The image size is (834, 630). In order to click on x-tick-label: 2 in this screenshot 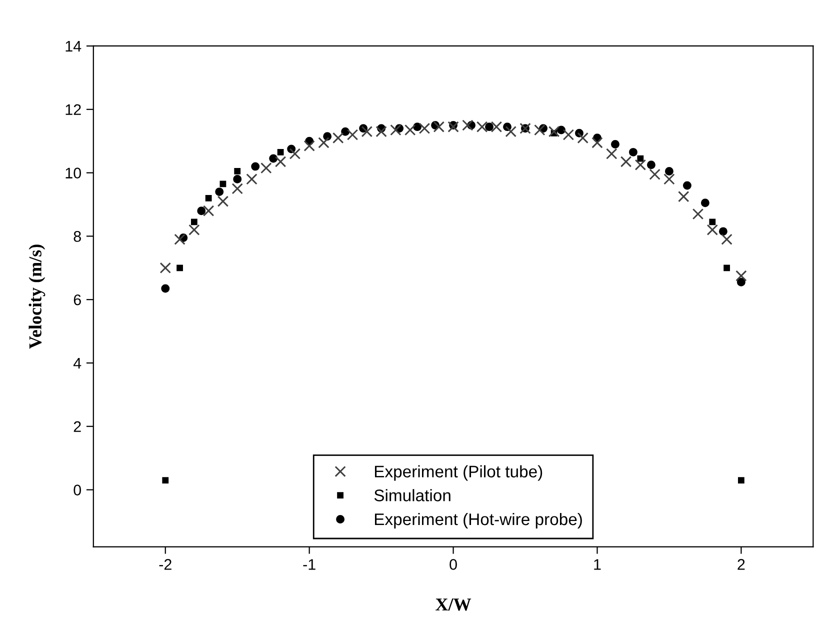, I will do `click(741, 564)`.